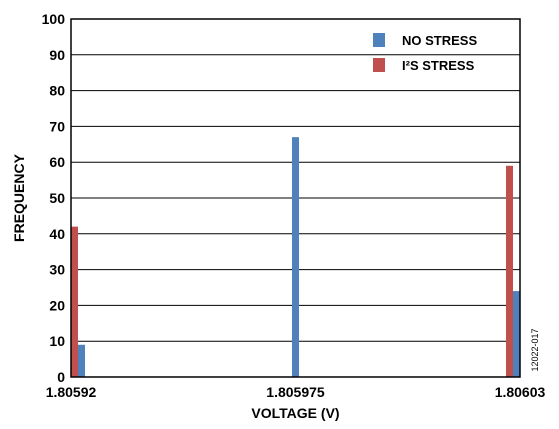 This screenshot has width=559, height=429. I want to click on y-axis-title: FREQUENCY, so click(19, 197).